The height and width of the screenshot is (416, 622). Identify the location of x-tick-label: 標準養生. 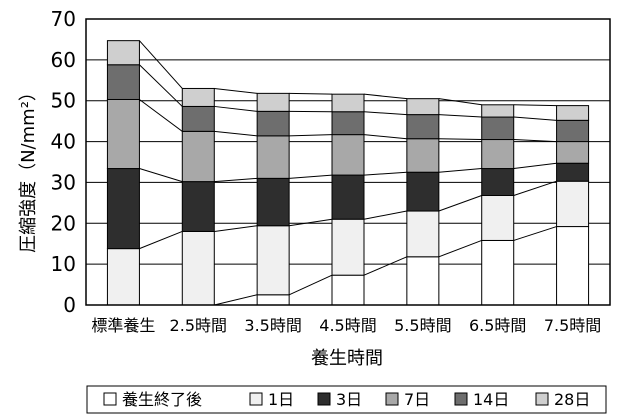
(123, 325).